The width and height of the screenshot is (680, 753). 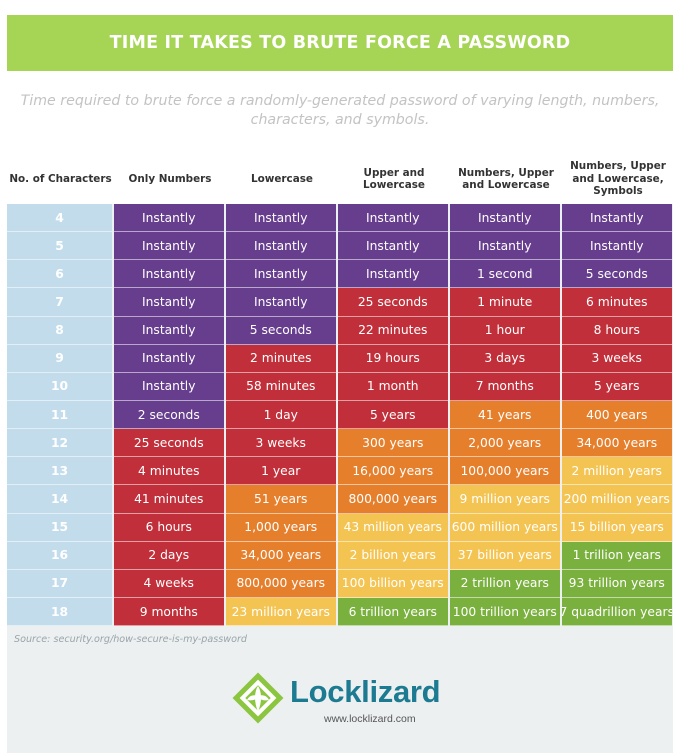 I want to click on time-cell: 400 years, so click(x=616, y=415).